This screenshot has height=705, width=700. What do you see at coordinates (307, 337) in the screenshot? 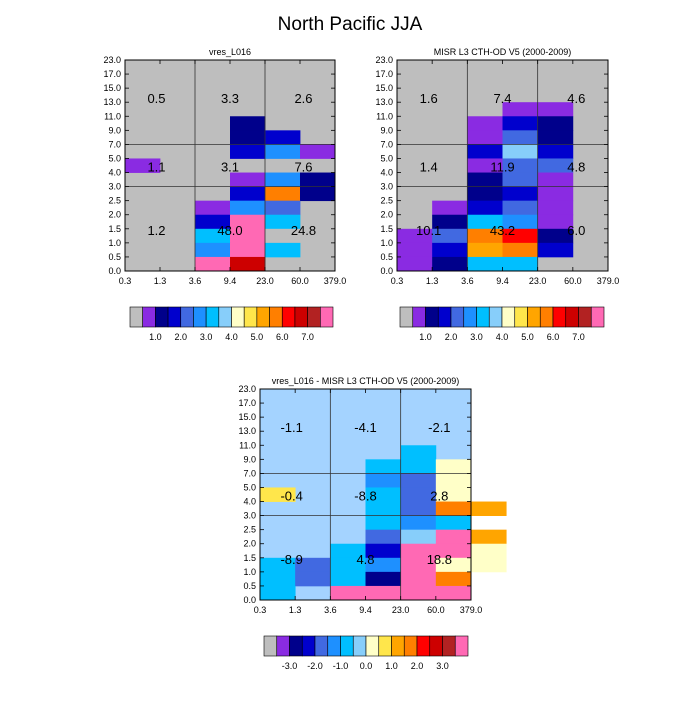
I see `colorbar-label: 7.0` at bounding box center [307, 337].